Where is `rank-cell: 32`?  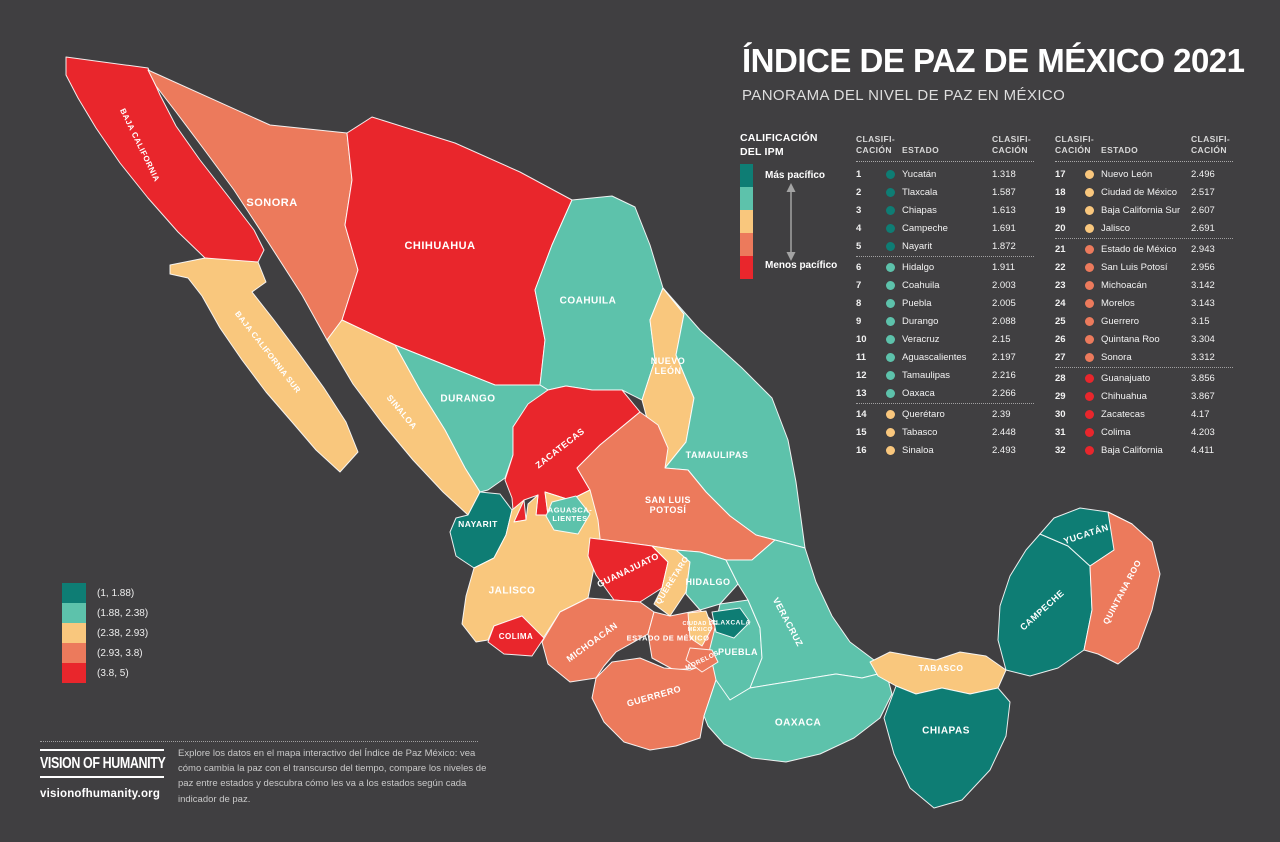 rank-cell: 32 is located at coordinates (1060, 450).